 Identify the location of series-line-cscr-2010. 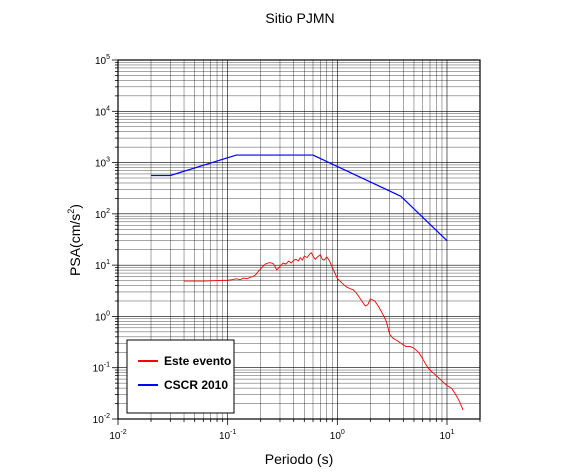
(299, 198).